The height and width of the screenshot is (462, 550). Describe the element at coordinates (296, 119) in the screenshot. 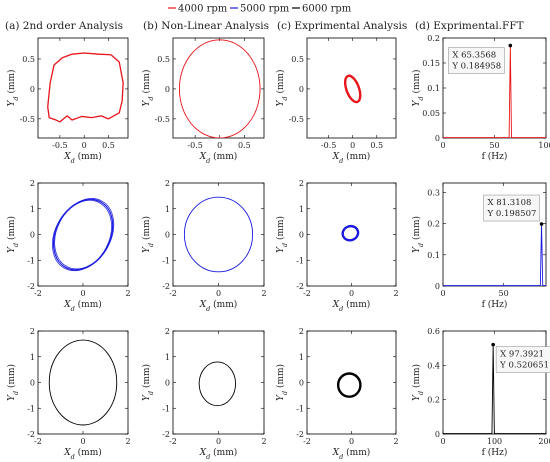

I see `y-tick-label: -0.5` at that location.